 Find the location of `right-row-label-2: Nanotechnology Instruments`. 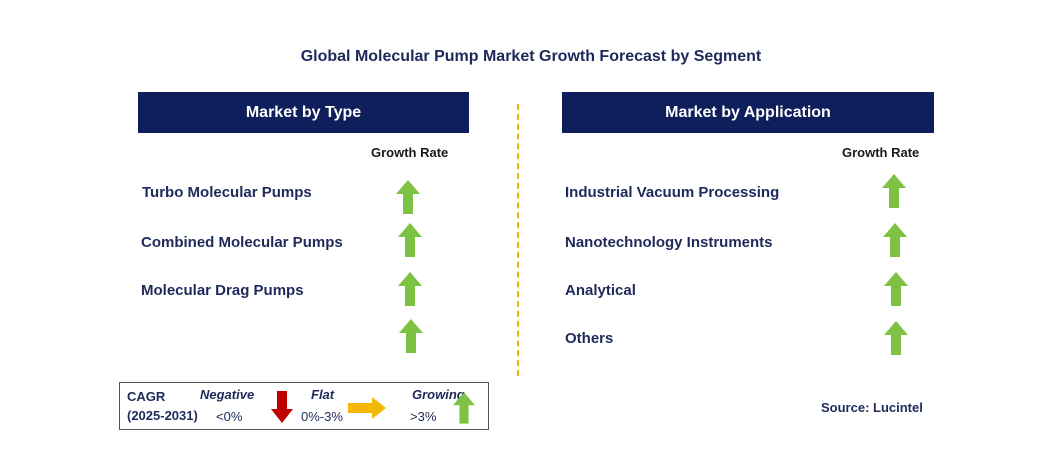

right-row-label-2: Nanotechnology Instruments is located at coordinates (669, 242).